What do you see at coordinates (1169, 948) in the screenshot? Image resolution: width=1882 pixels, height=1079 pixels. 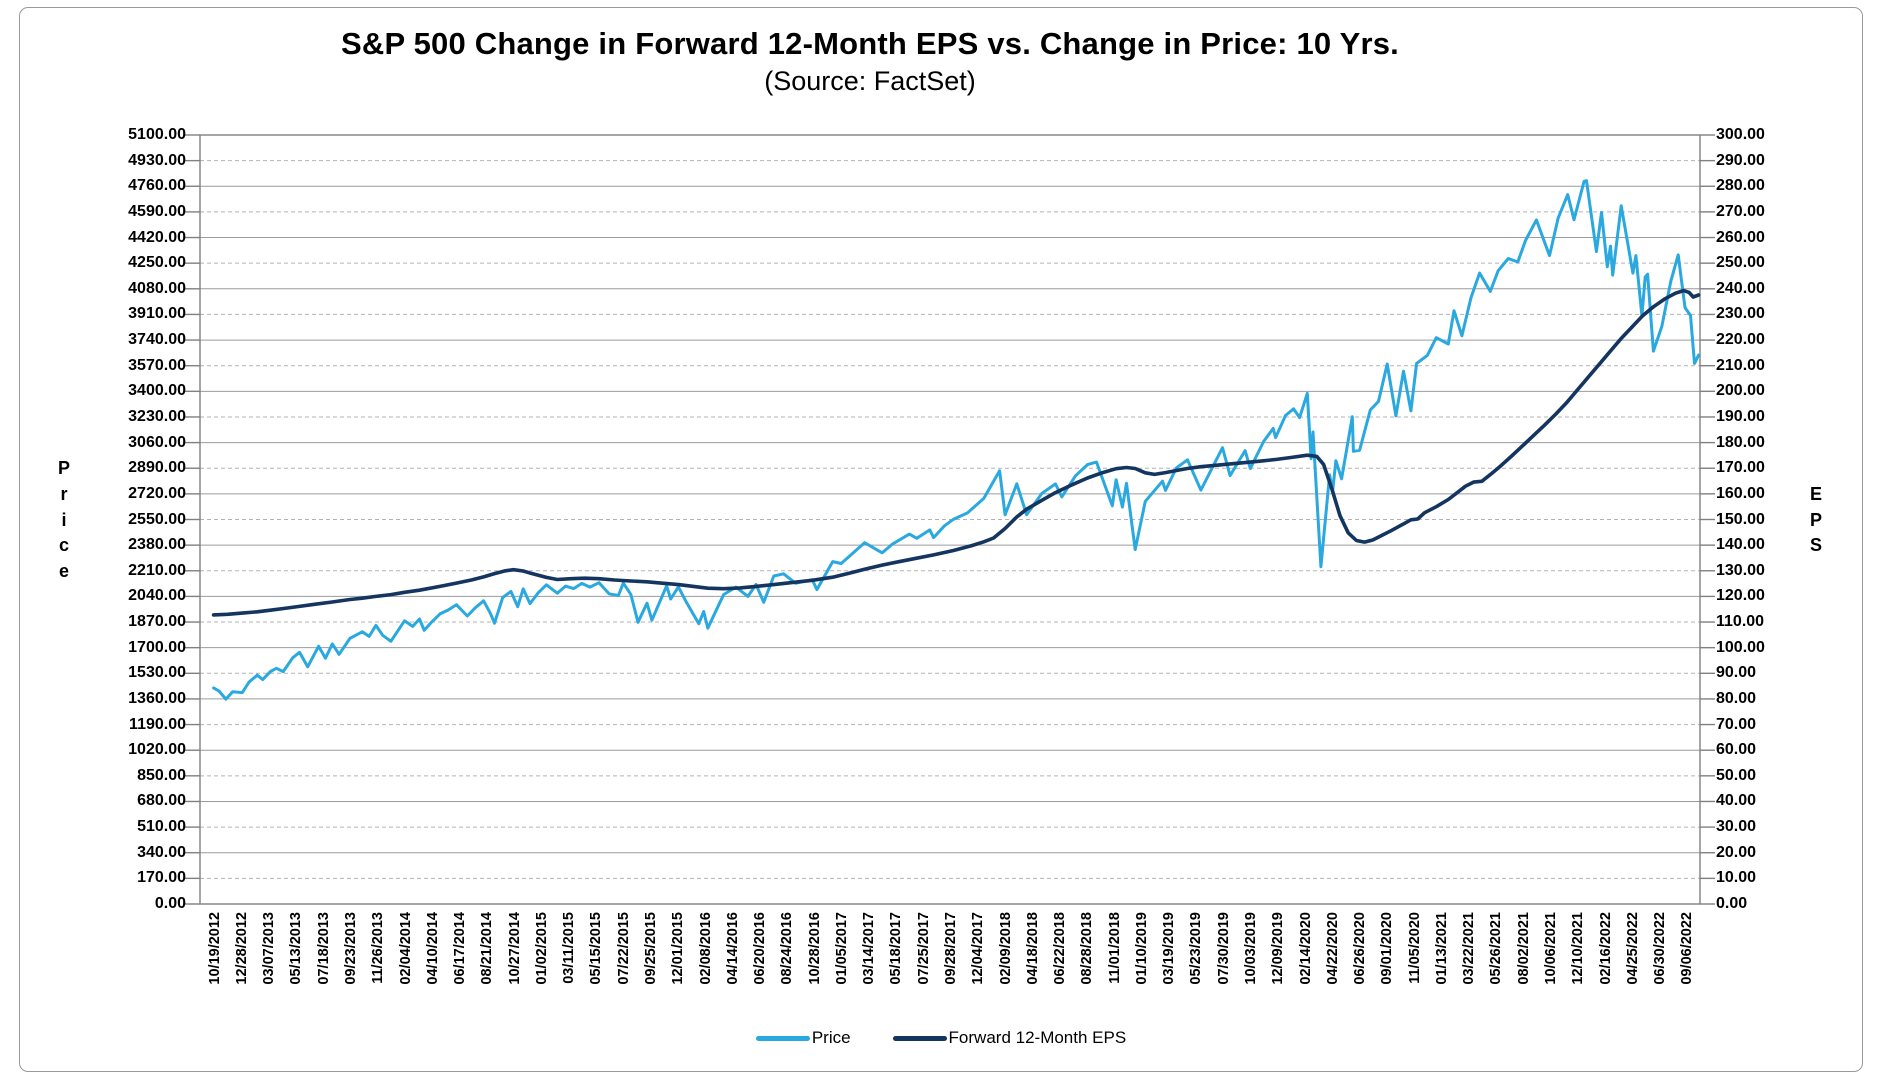 I see `x-tick-label: 03/19/2019` at bounding box center [1169, 948].